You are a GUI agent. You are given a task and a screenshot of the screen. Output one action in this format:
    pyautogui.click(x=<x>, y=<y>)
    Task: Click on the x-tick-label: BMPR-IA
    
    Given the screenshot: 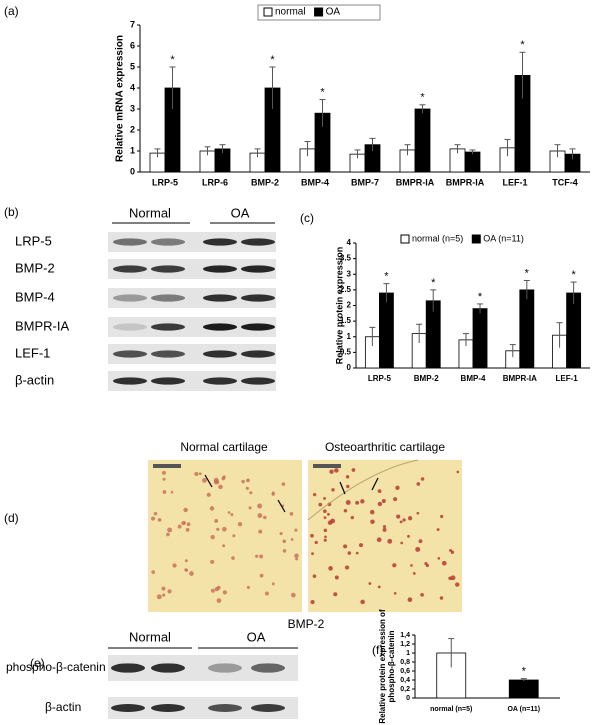 What is the action you would take?
    pyautogui.click(x=465, y=182)
    